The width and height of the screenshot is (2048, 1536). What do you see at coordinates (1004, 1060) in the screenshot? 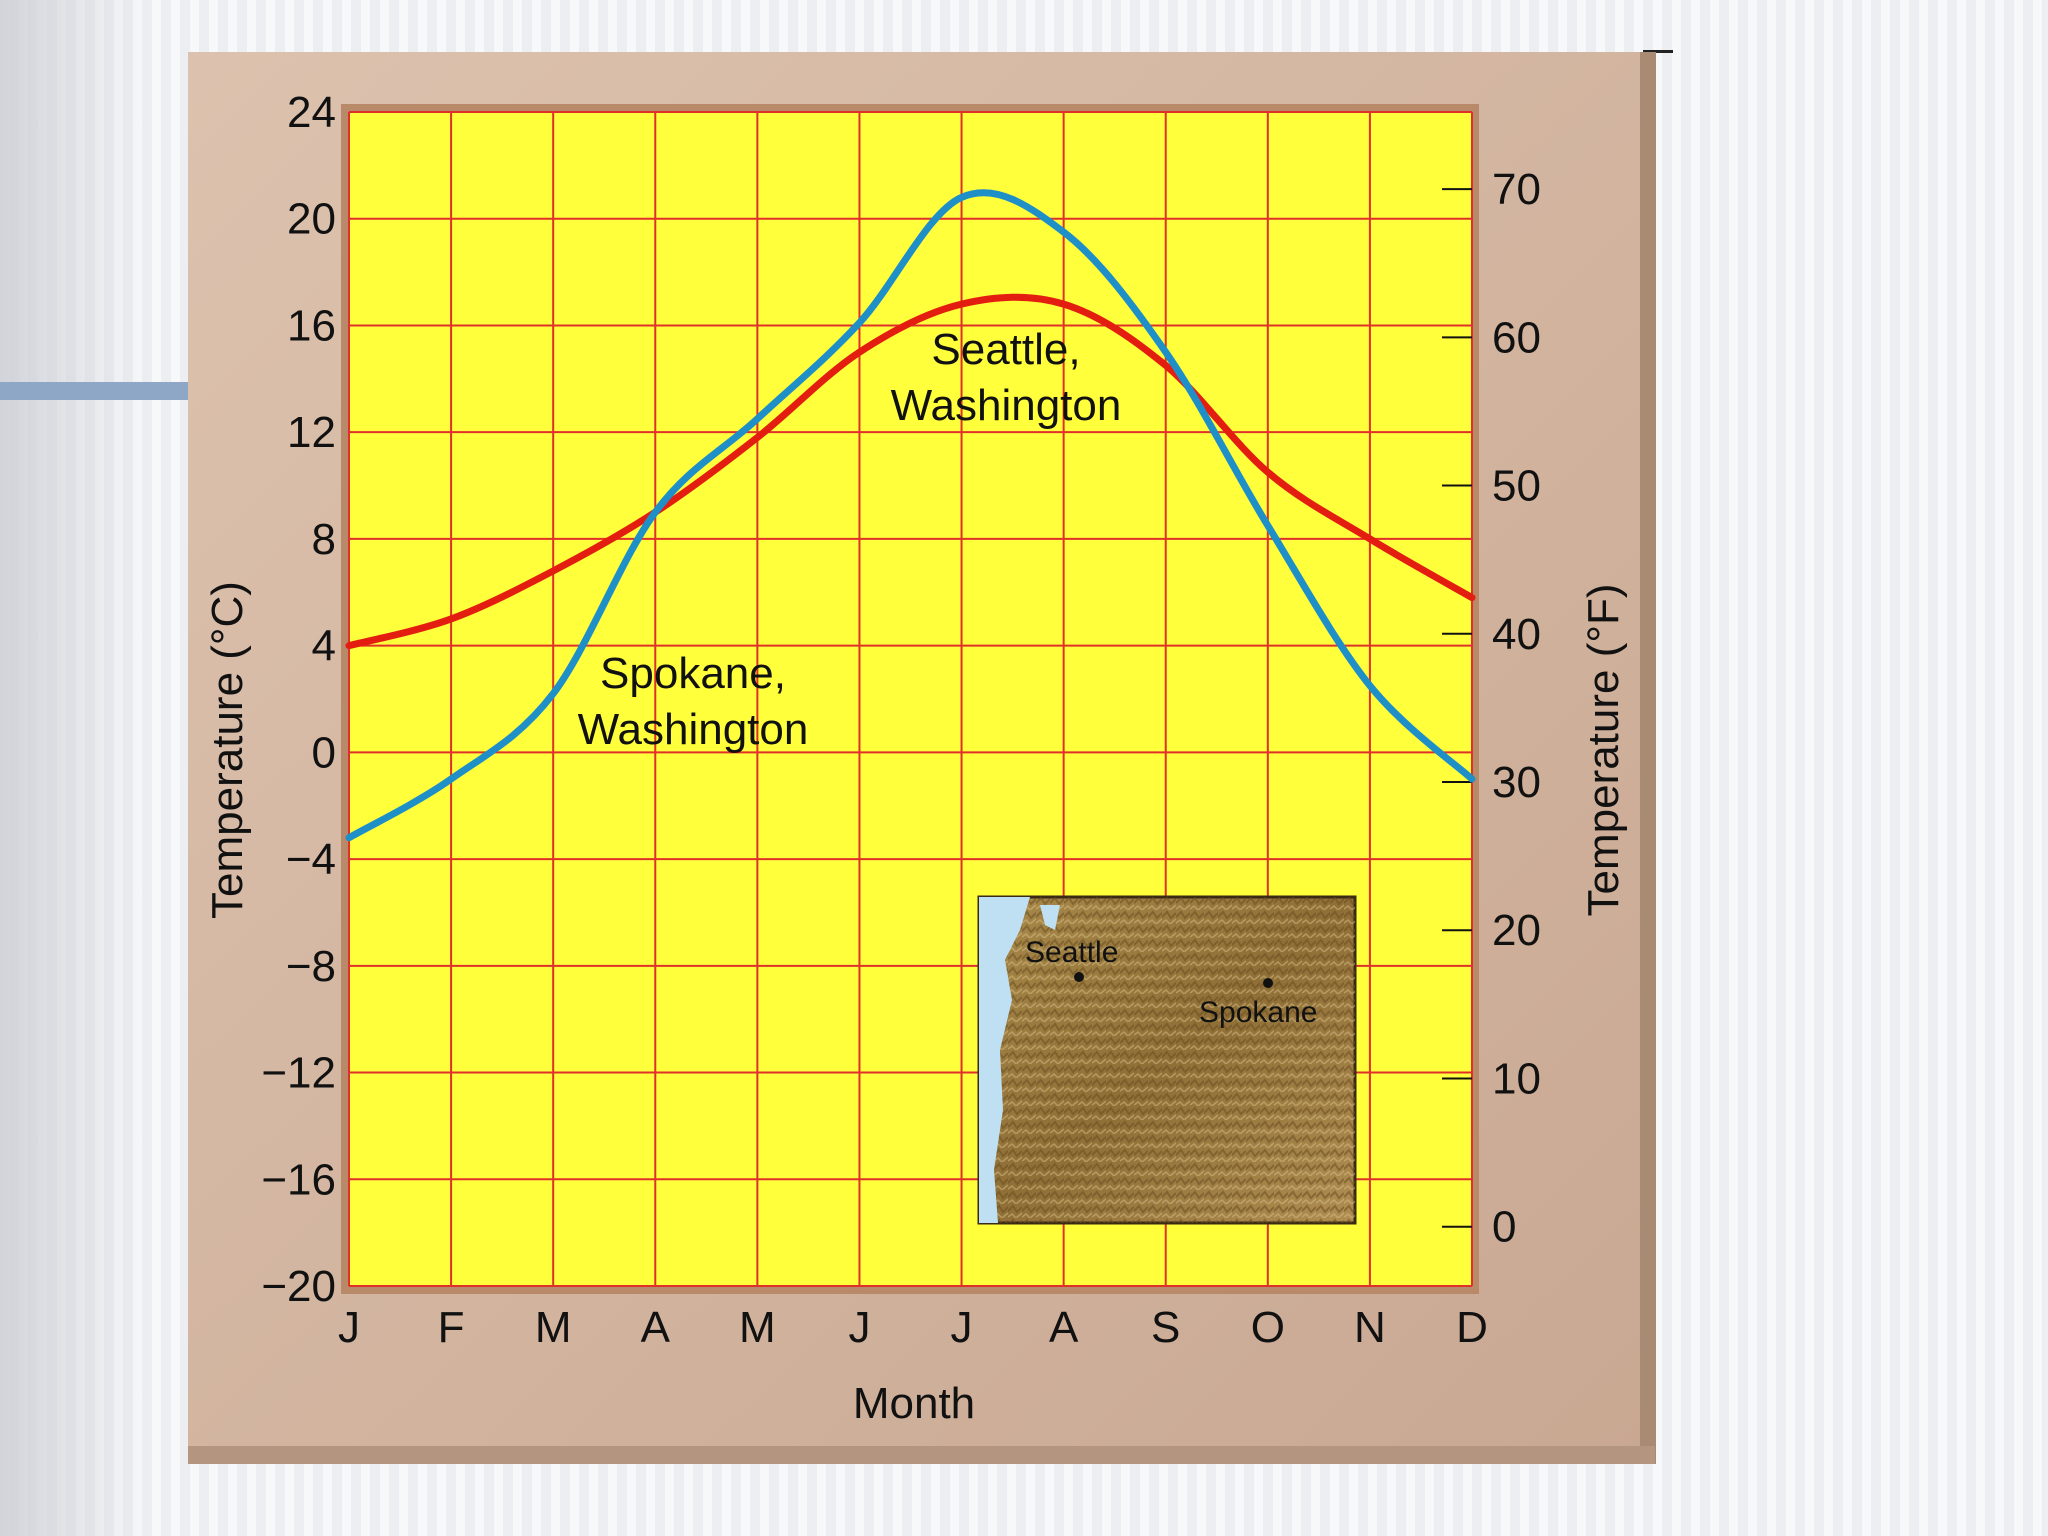
I see `map-water` at bounding box center [1004, 1060].